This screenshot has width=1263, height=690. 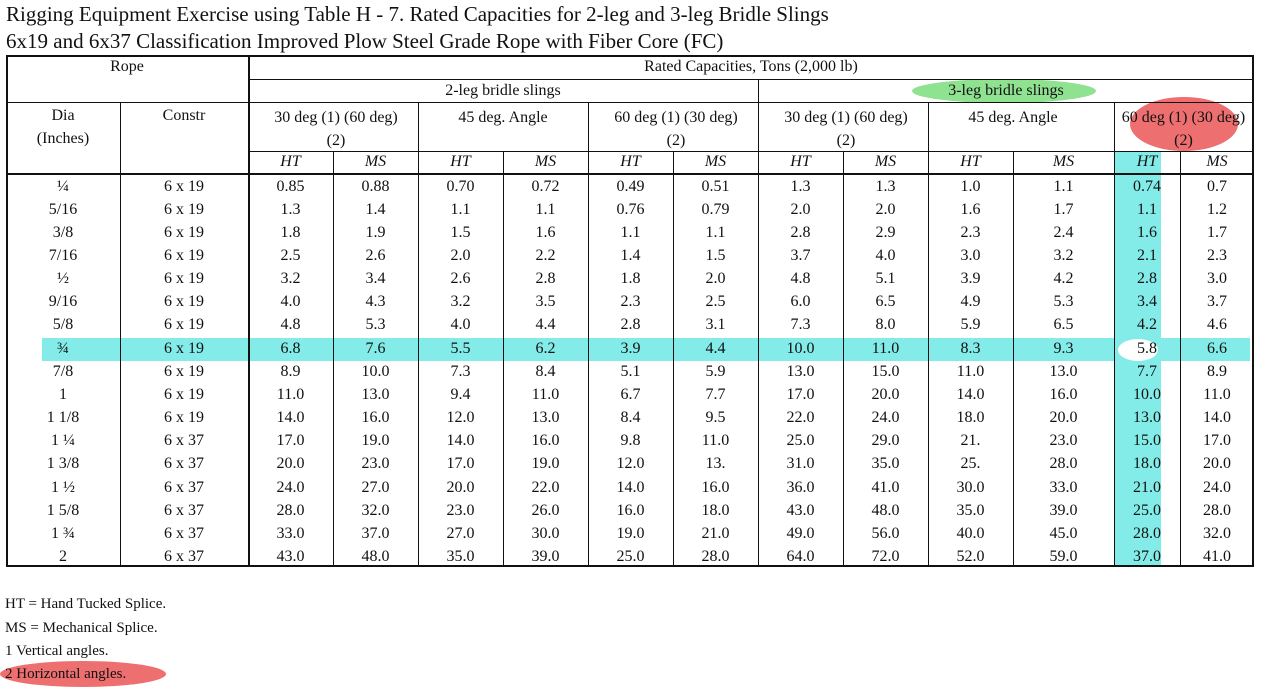 What do you see at coordinates (630, 186) in the screenshot?
I see `table-cell: 0.49` at bounding box center [630, 186].